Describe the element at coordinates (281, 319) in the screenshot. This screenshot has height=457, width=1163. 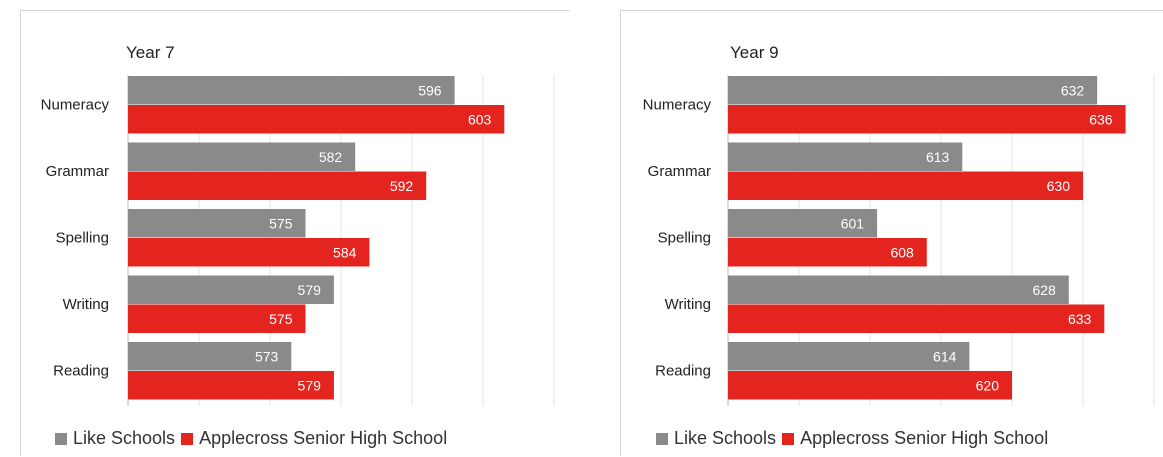
I see `data-label-applecross-senior-high-school-writing: 575` at that location.